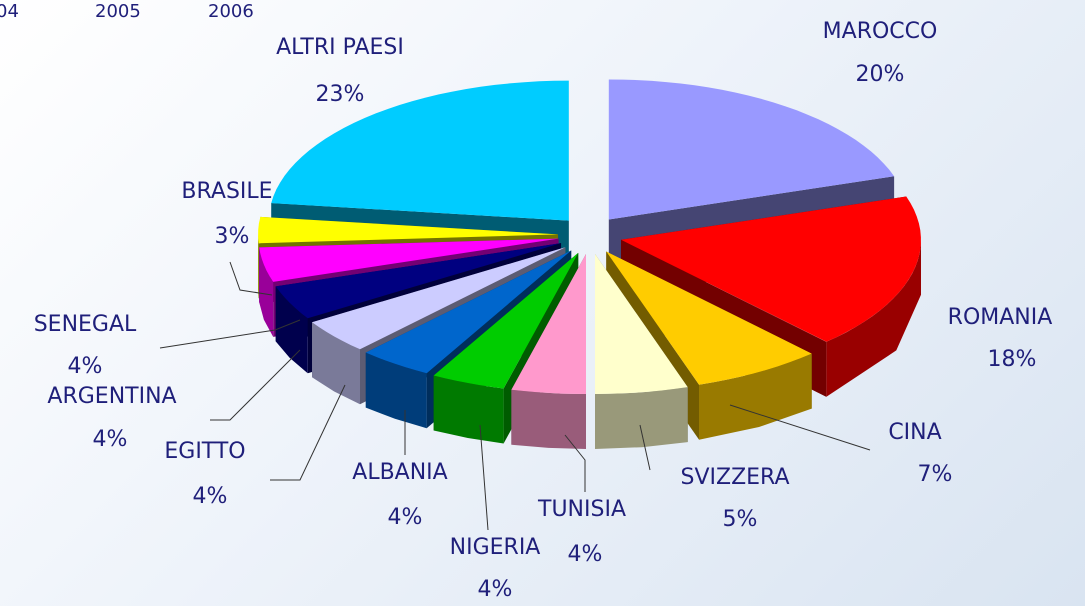 The height and width of the screenshot is (606, 1085). I want to click on slice-label: CINA, so click(914, 432).